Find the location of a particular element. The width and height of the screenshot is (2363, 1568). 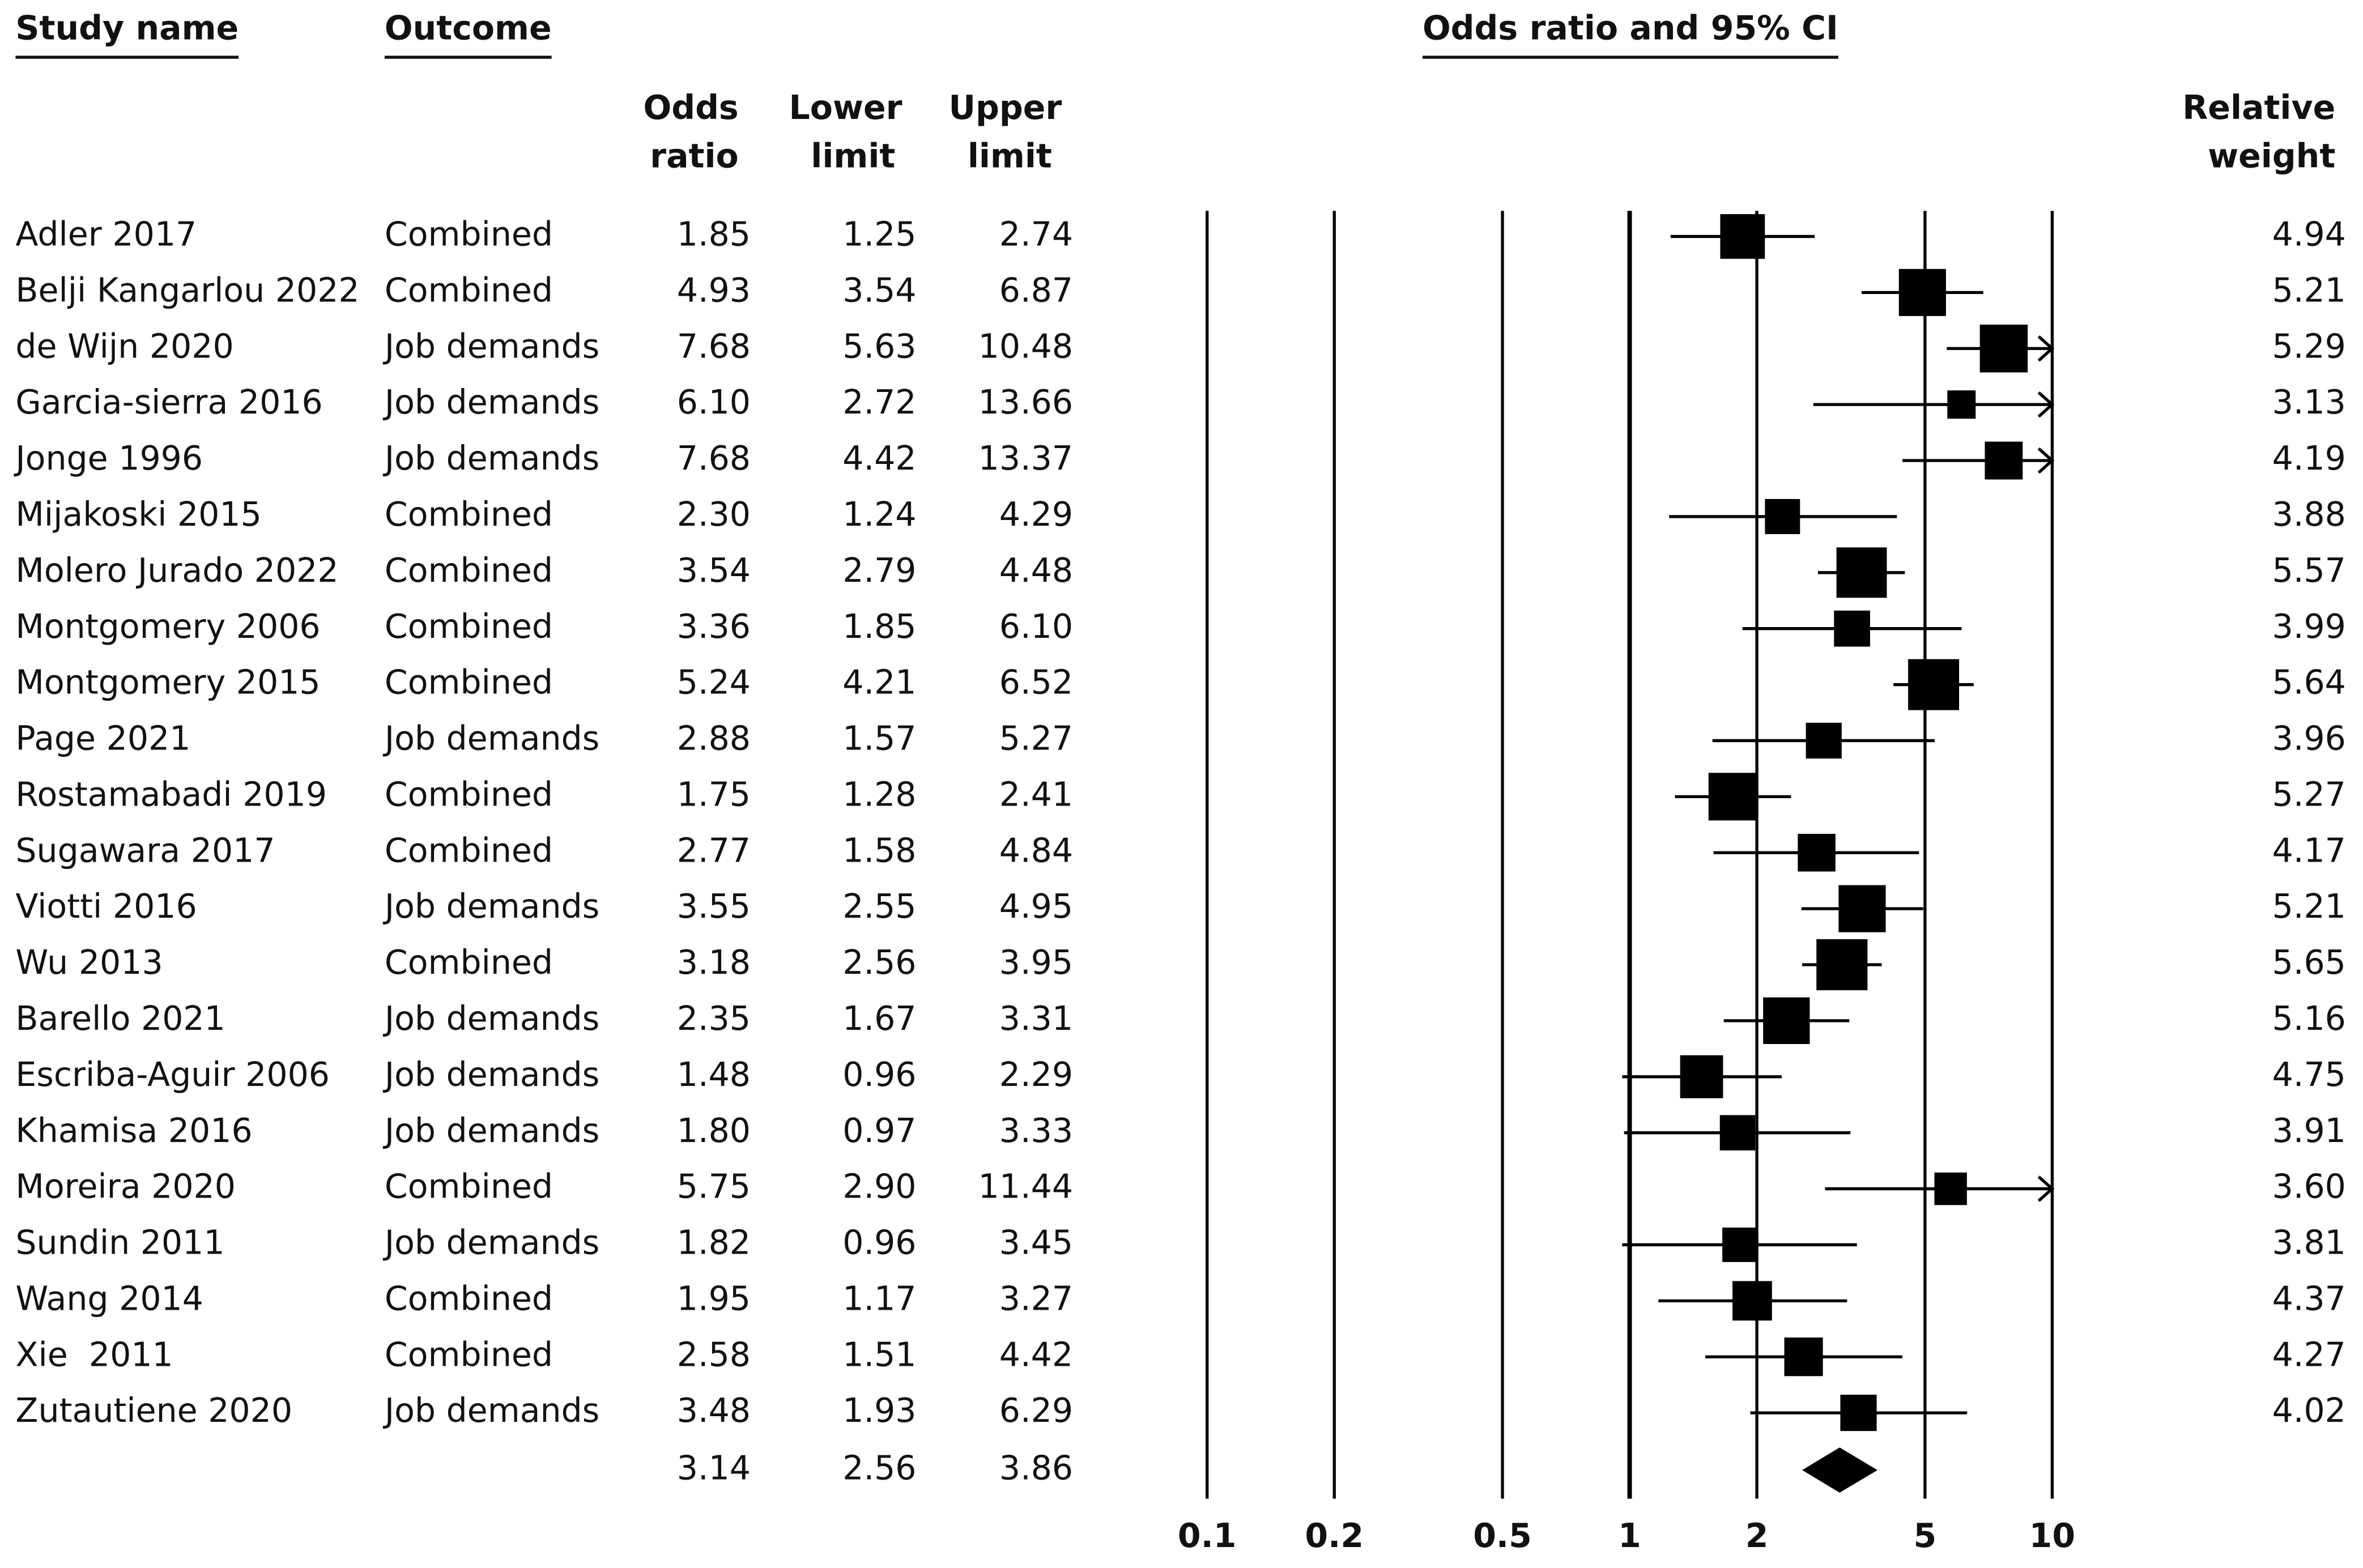

header-odds-ratio: Odds is located at coordinates (690, 107).